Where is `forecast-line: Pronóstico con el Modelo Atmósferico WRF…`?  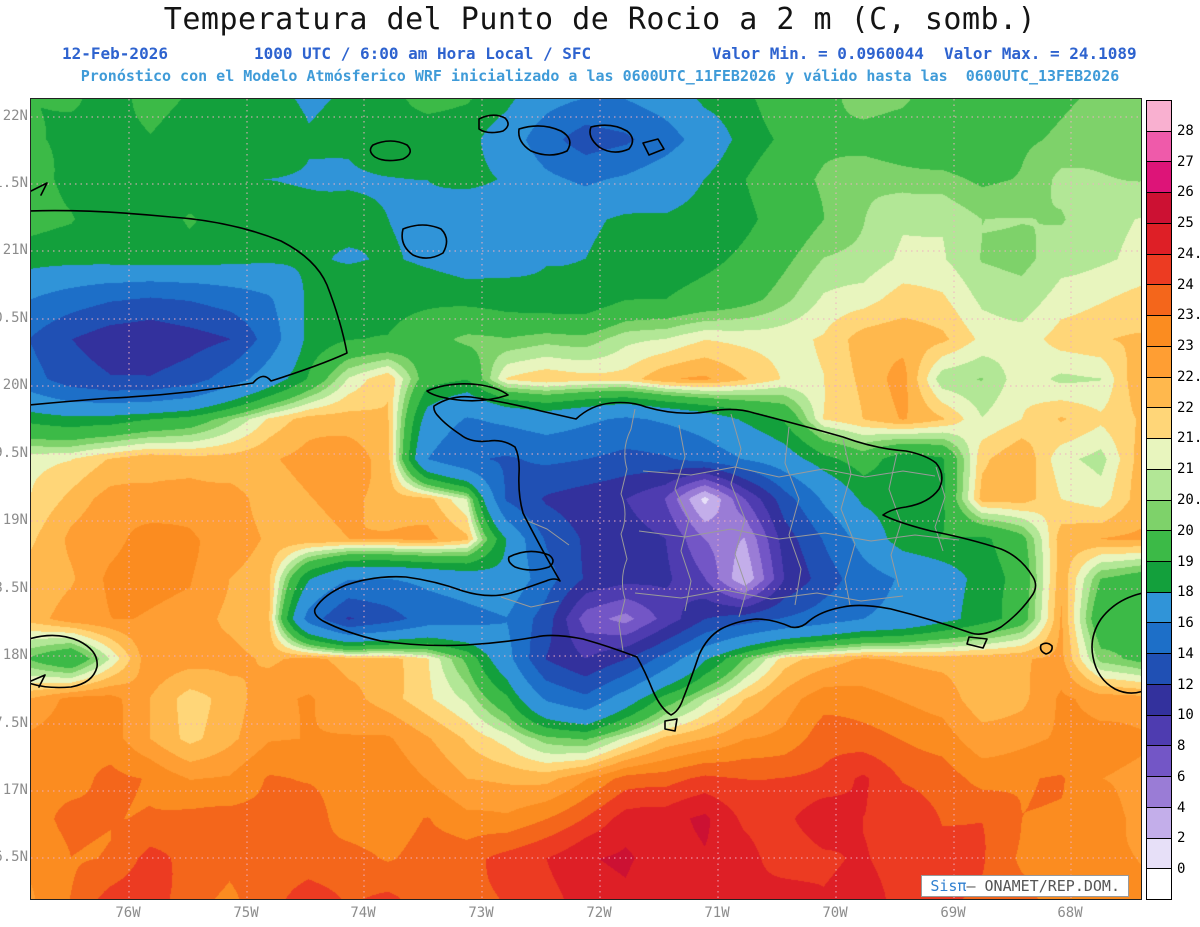
forecast-line: Pronóstico con el Modelo Atmósferico WRF… is located at coordinates (600, 76).